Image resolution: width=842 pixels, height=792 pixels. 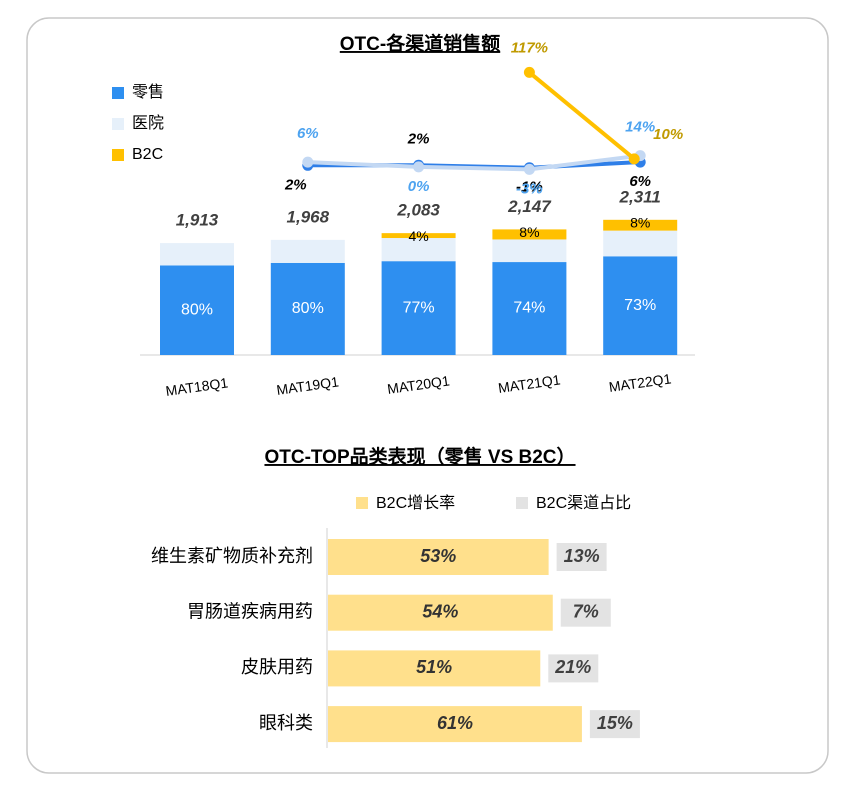 What do you see at coordinates (640, 127) in the screenshot?
I see `growth-label: 14%` at bounding box center [640, 127].